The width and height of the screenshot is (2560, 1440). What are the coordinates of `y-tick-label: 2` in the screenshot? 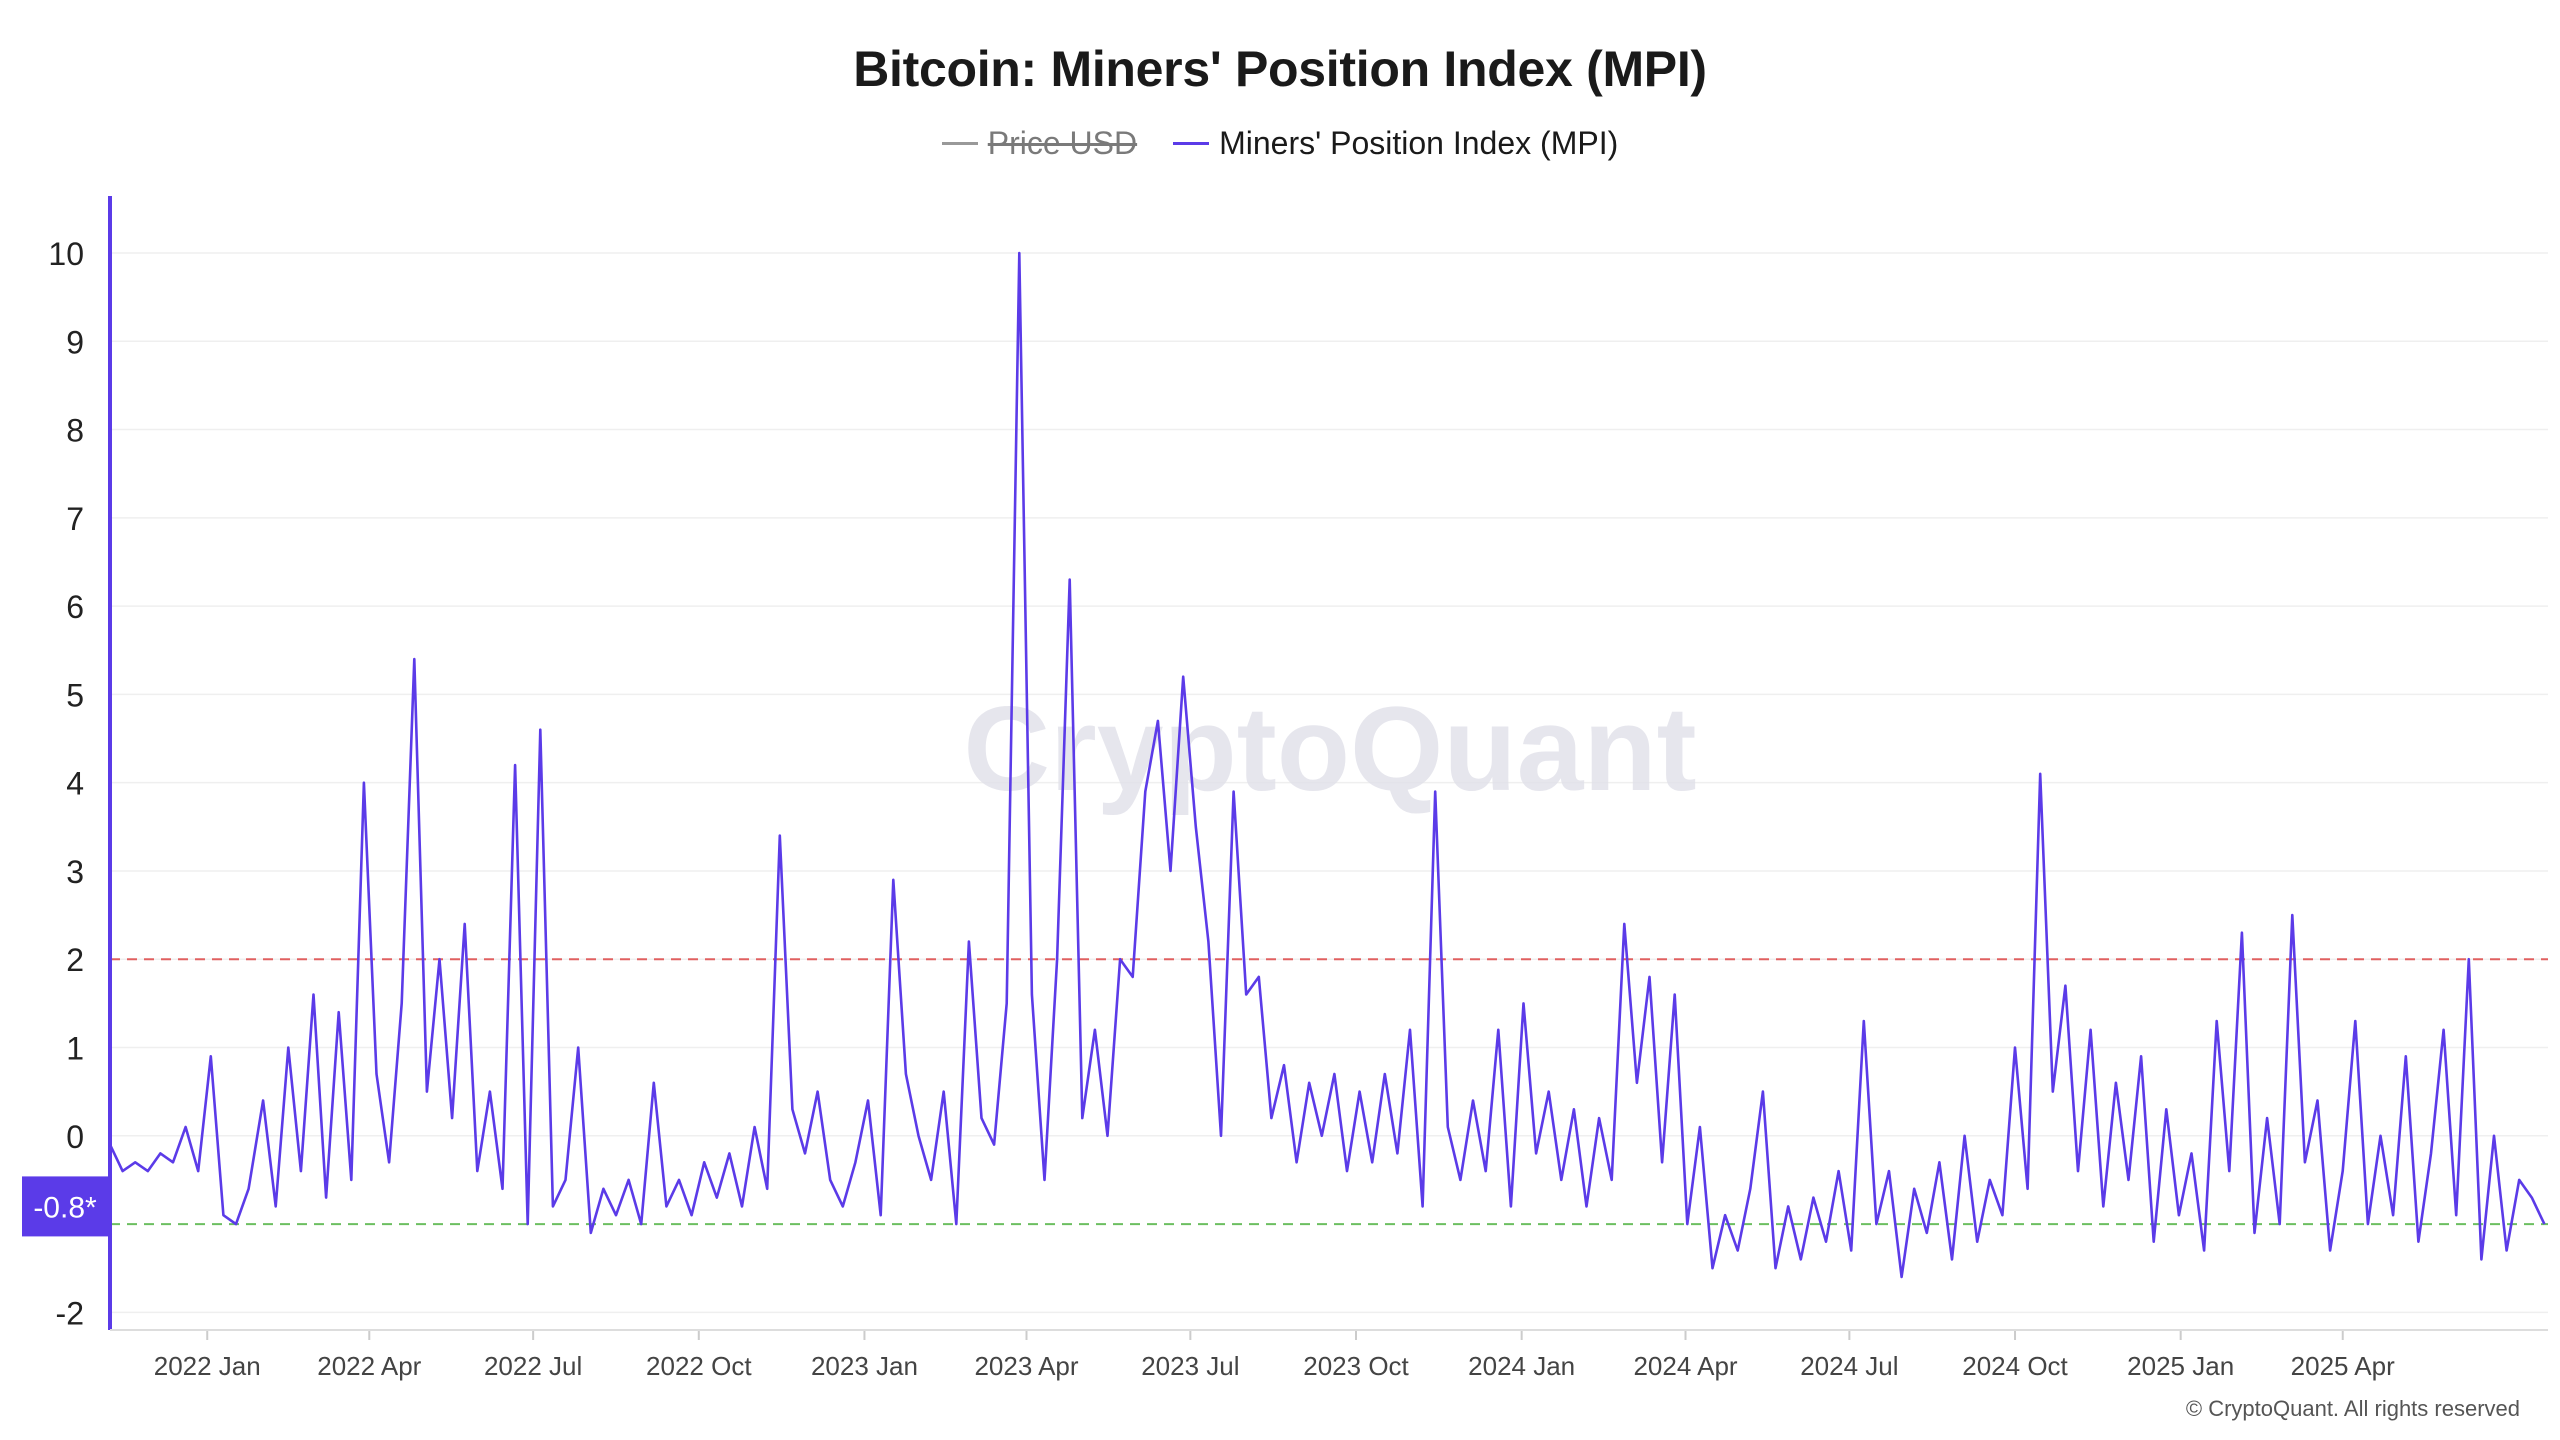 It's located at (75, 960).